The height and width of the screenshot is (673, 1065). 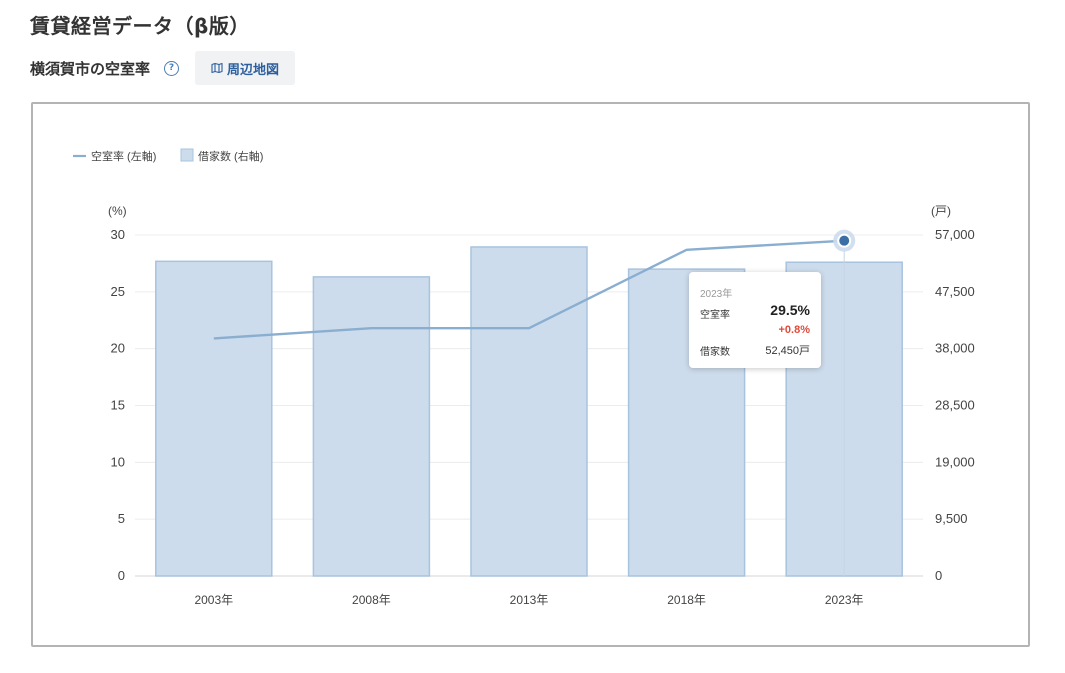 What do you see at coordinates (755, 320) in the screenshot?
I see `chart-tooltip: 2023年 空室率 29.5% +0.8% 借家数 52,450戸` at bounding box center [755, 320].